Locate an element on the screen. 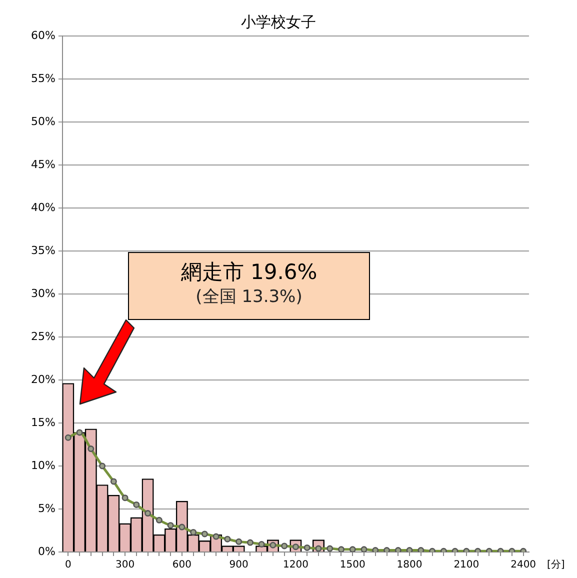 This screenshot has height=578, width=577. x-tick-label: 2400 is located at coordinates (523, 565).